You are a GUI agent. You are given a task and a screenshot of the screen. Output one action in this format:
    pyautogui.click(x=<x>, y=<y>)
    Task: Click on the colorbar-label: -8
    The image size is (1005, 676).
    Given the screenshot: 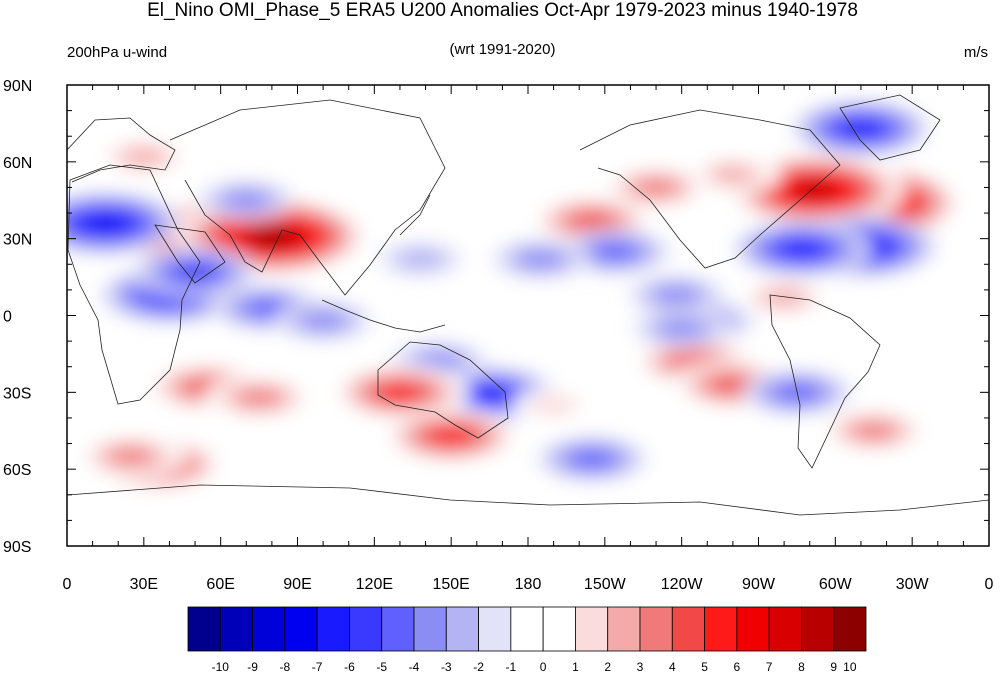 What is the action you would take?
    pyautogui.click(x=285, y=667)
    